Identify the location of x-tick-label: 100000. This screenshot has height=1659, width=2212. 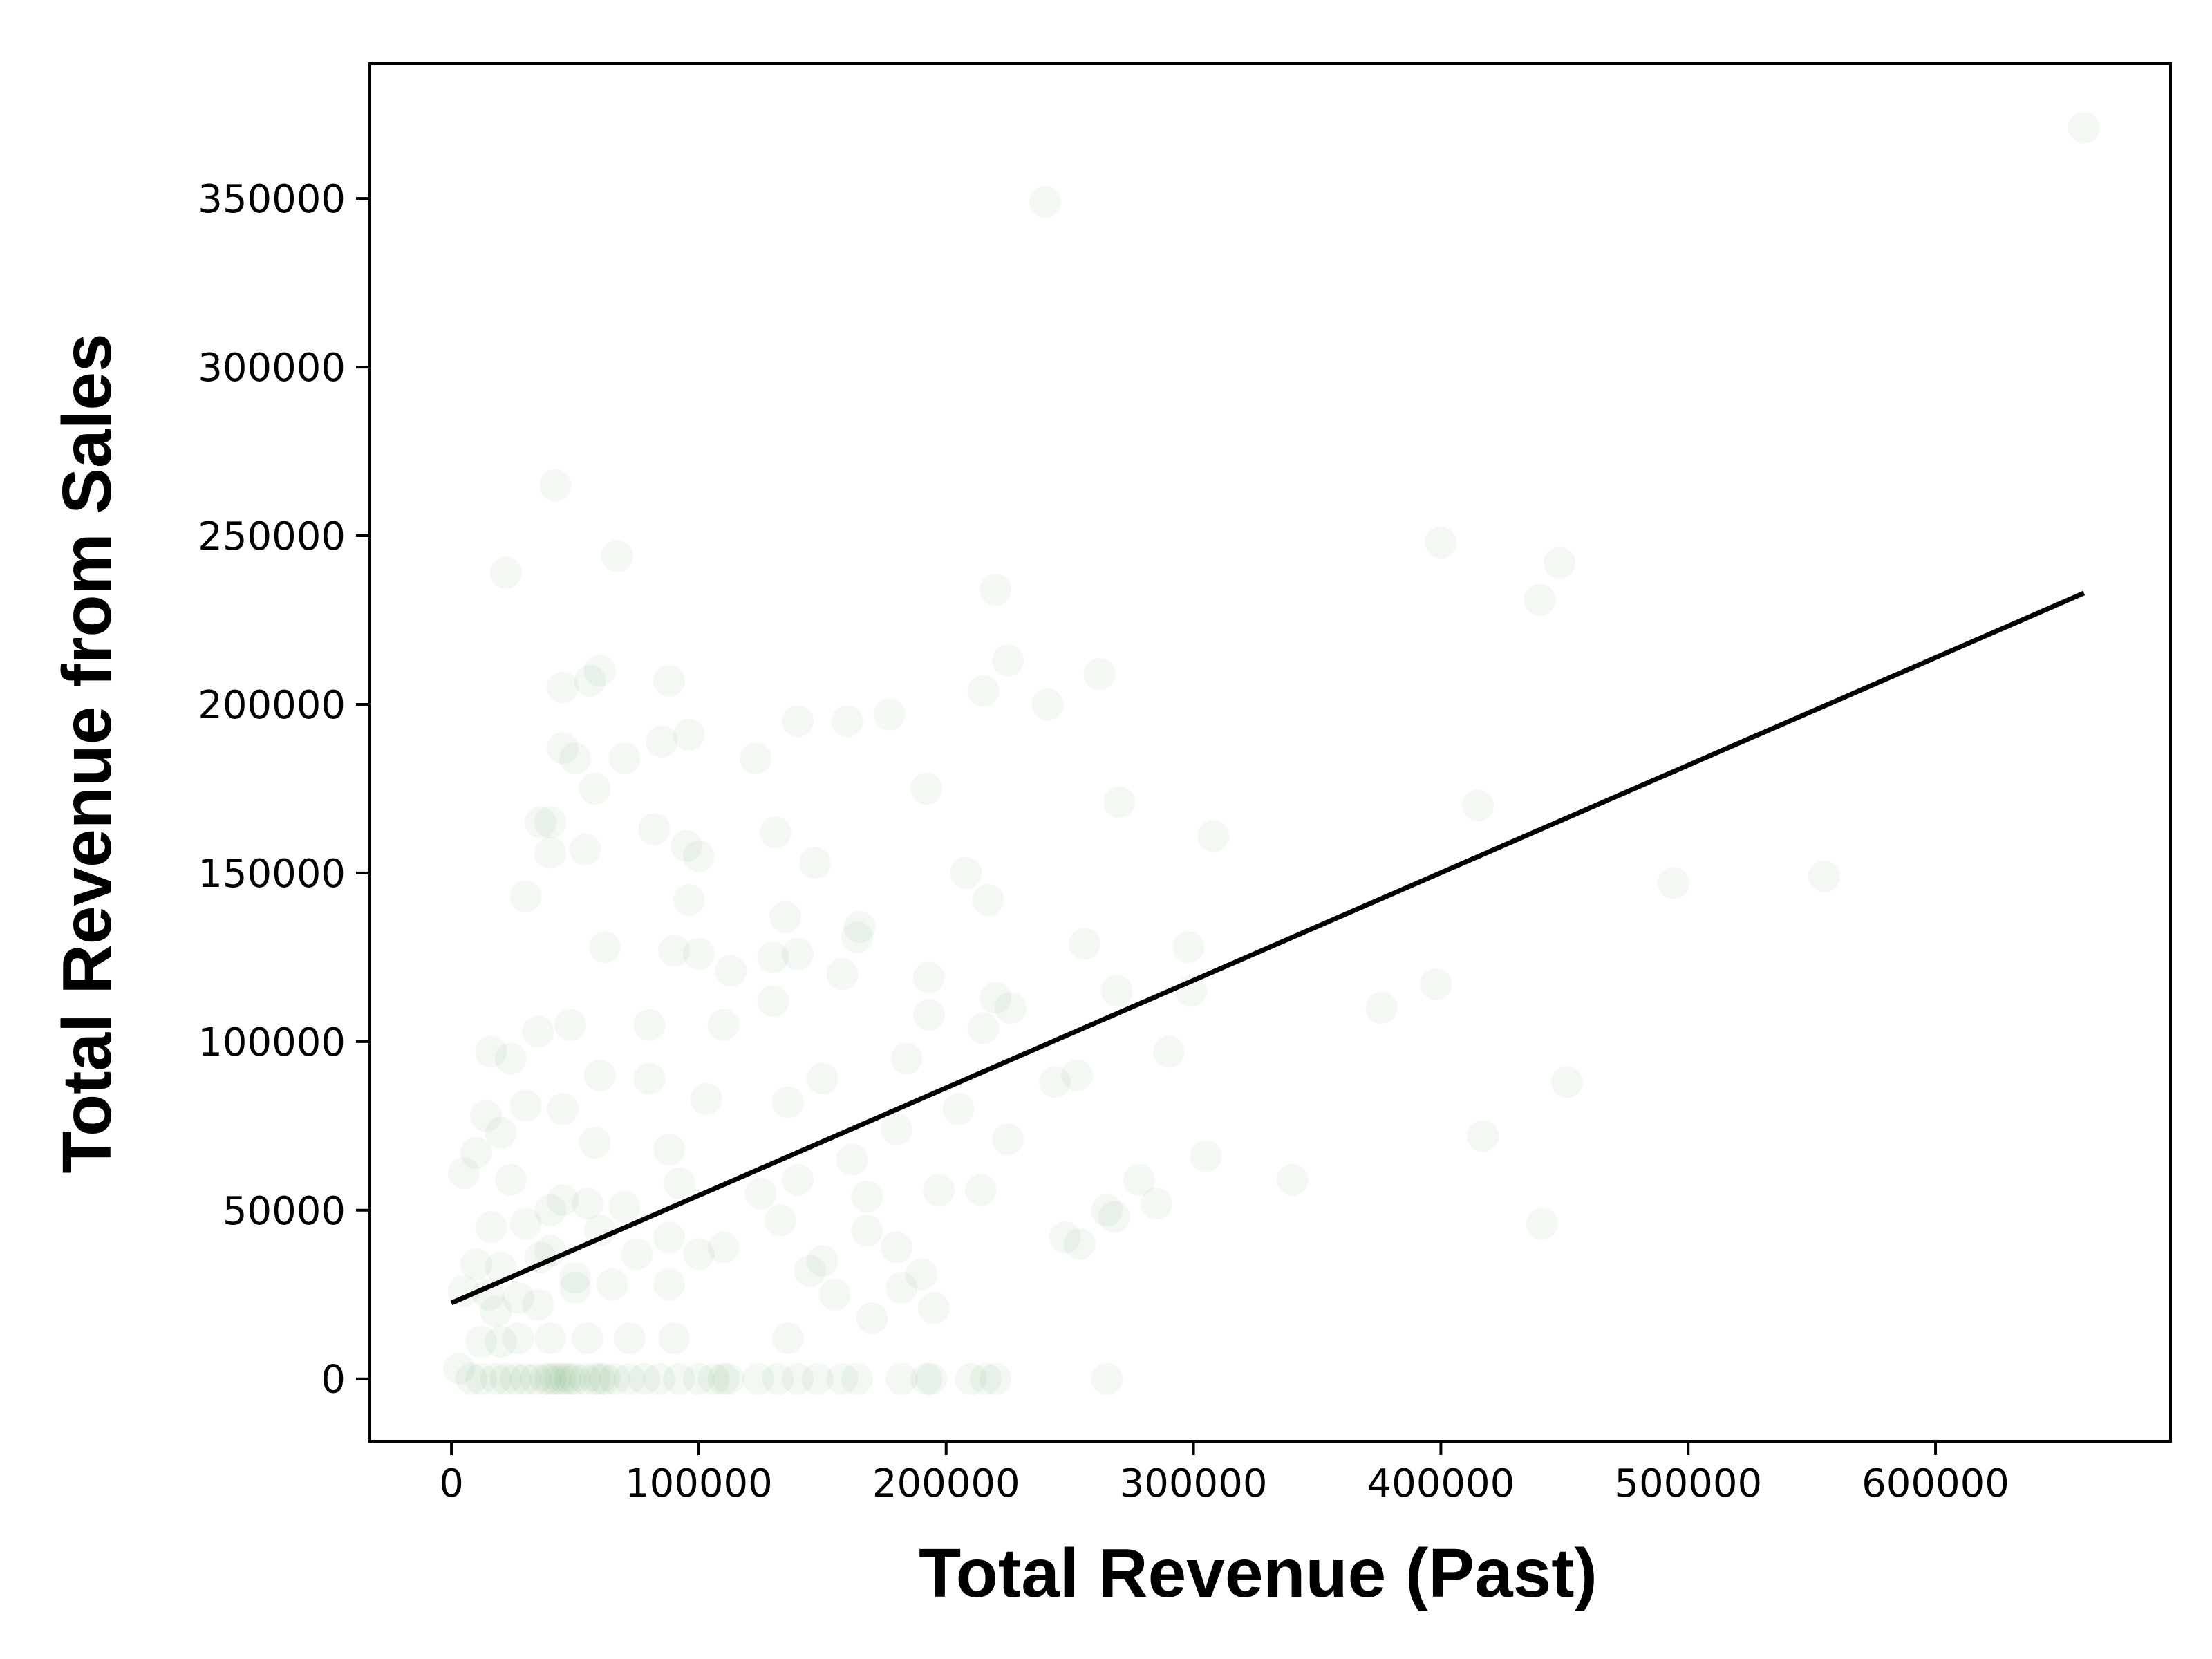
(699, 1483).